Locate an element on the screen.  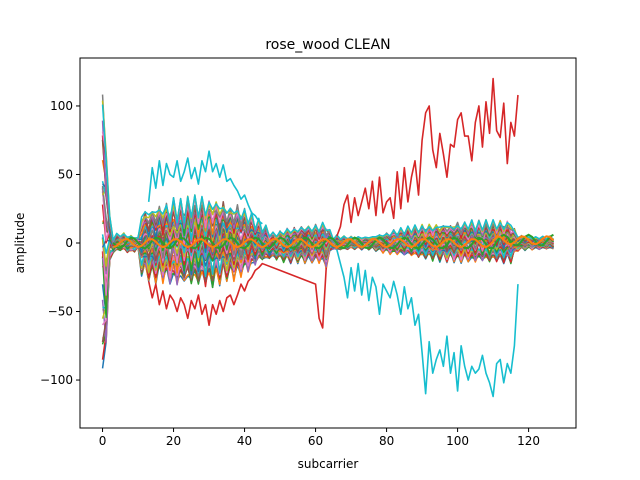
x-tick-label: 20 is located at coordinates (173, 441).